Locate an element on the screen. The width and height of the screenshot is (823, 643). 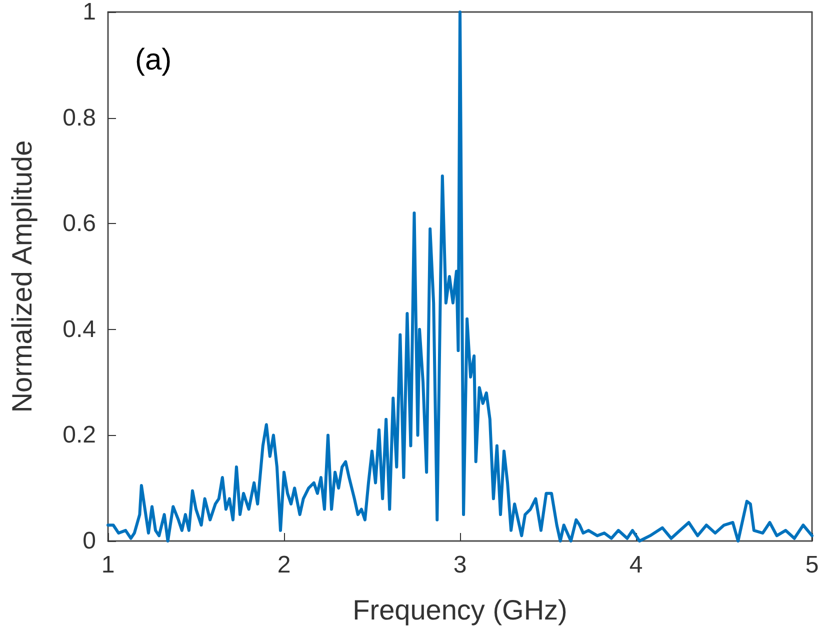
y-axis-title: Normalized Amplitude is located at coordinates (22, 276).